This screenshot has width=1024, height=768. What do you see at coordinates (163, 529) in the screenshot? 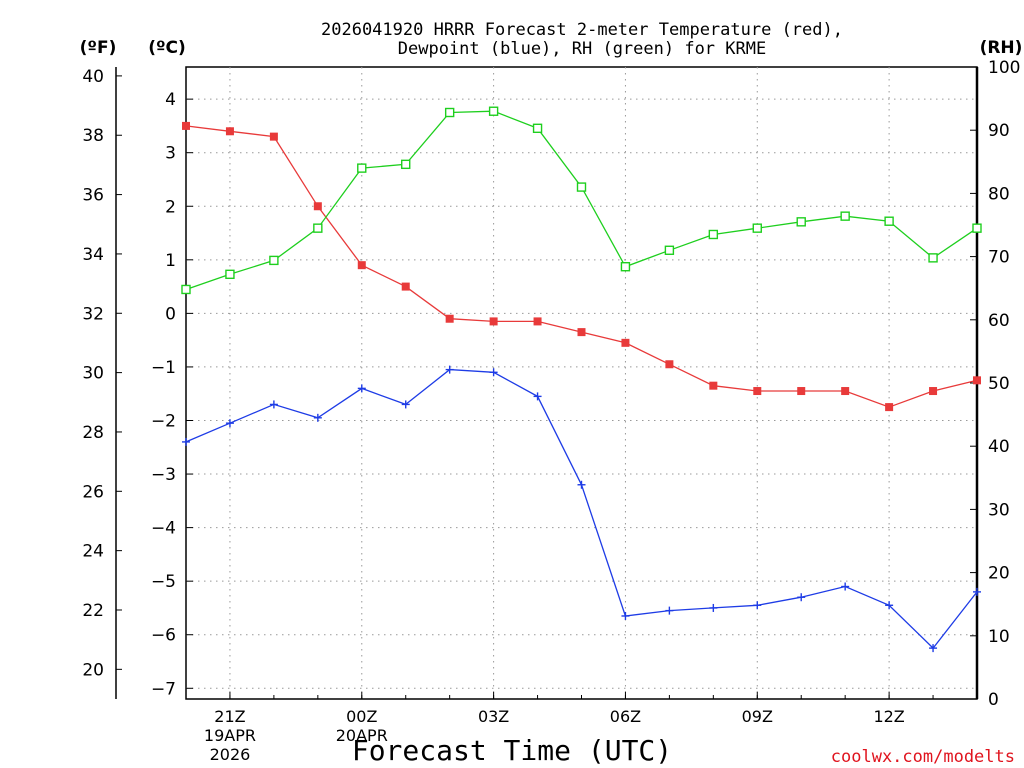
I see `celsius-tick-label: −4` at bounding box center [163, 529].